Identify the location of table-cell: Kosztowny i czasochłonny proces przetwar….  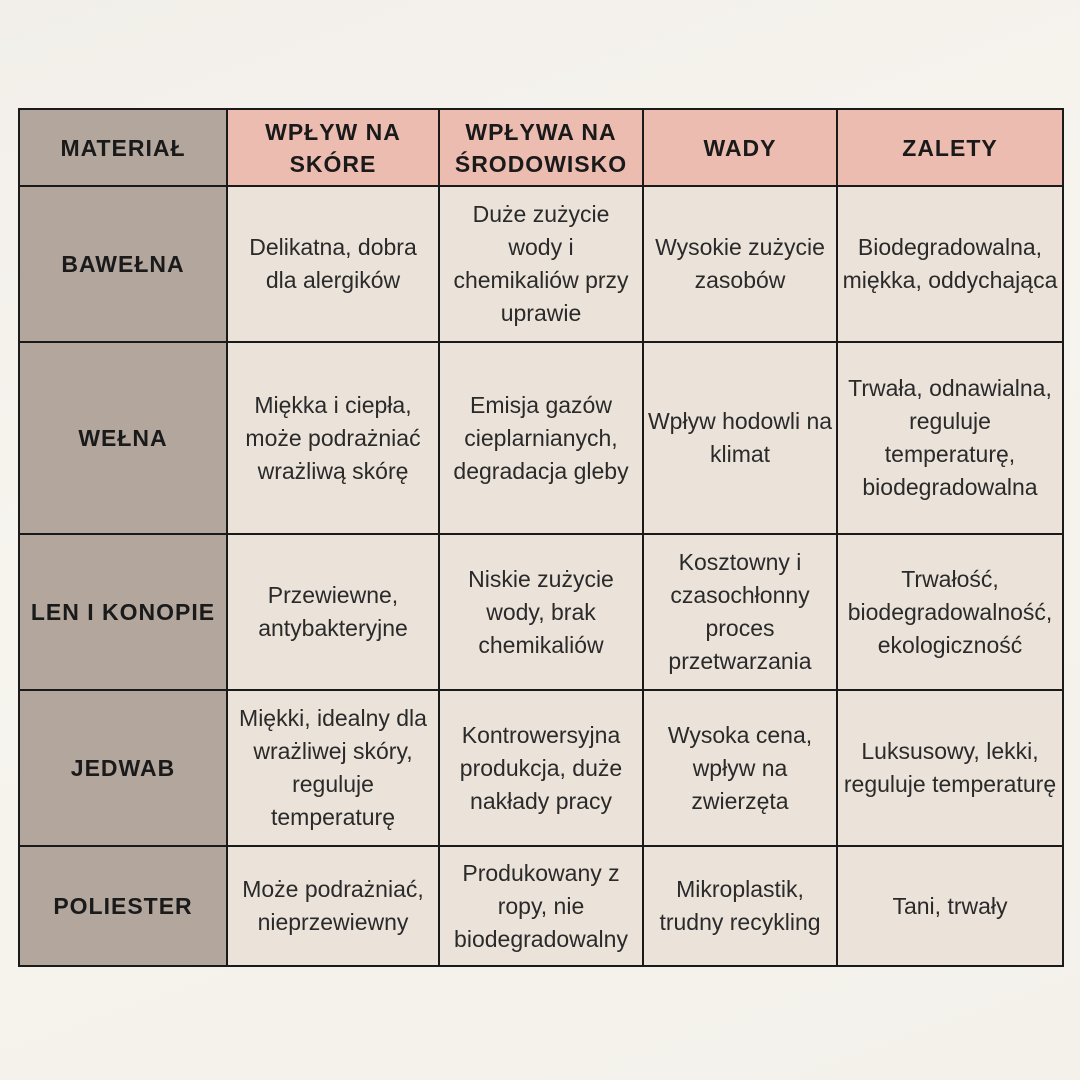
(740, 612).